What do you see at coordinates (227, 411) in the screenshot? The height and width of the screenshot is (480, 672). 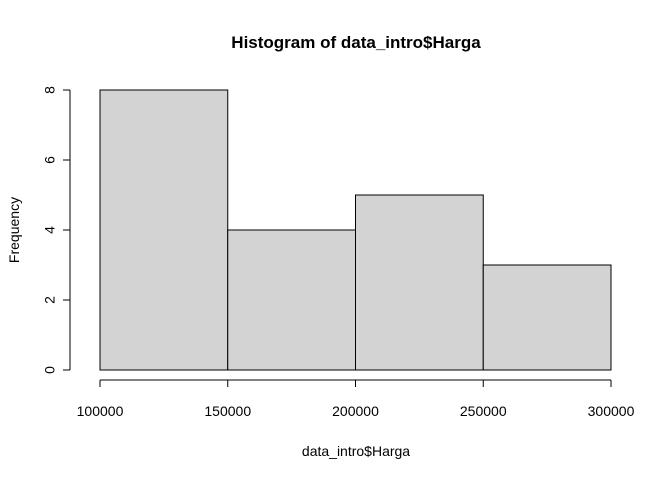 I see `x-tick-label: 150000` at bounding box center [227, 411].